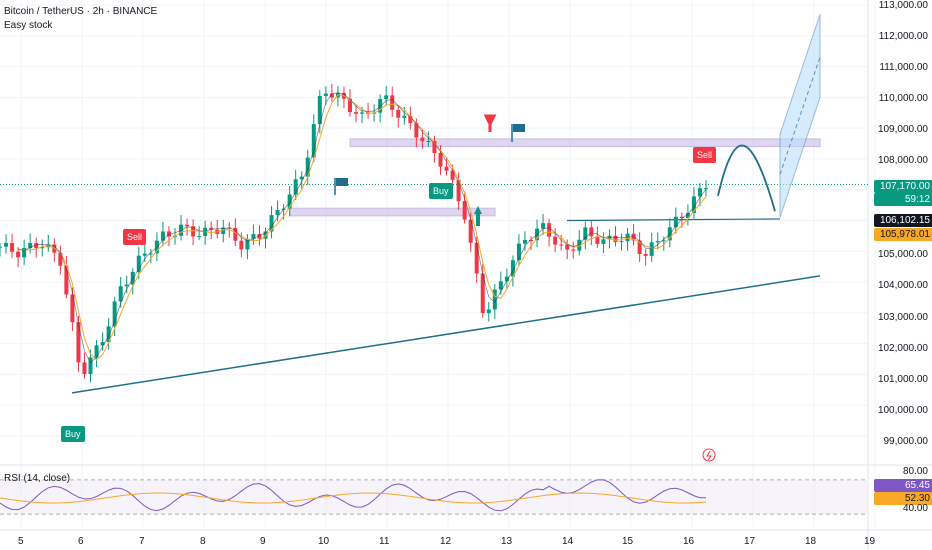  I want to click on forecast-curve, so click(746, 178).